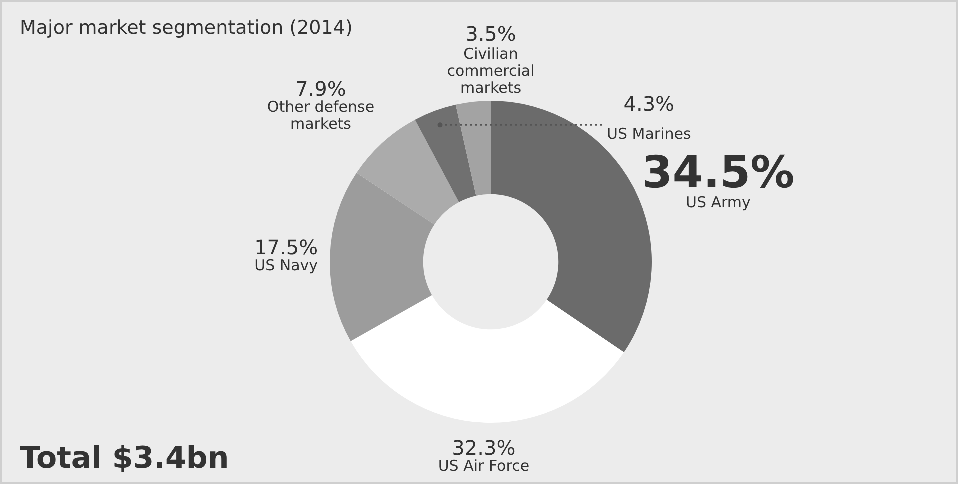 The height and width of the screenshot is (484, 958). Describe the element at coordinates (491, 34) in the screenshot. I see `data-label: 3.5%` at that location.